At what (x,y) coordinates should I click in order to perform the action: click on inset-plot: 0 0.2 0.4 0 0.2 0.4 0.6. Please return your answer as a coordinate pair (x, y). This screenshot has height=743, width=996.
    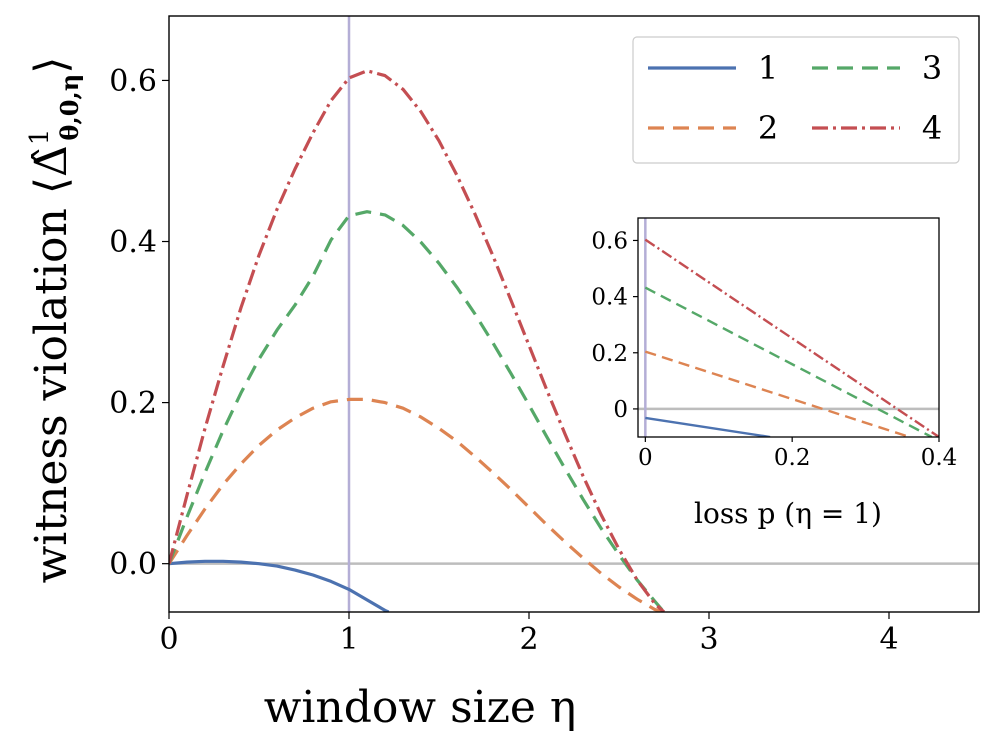
    Looking at the image, I should click on (774, 344).